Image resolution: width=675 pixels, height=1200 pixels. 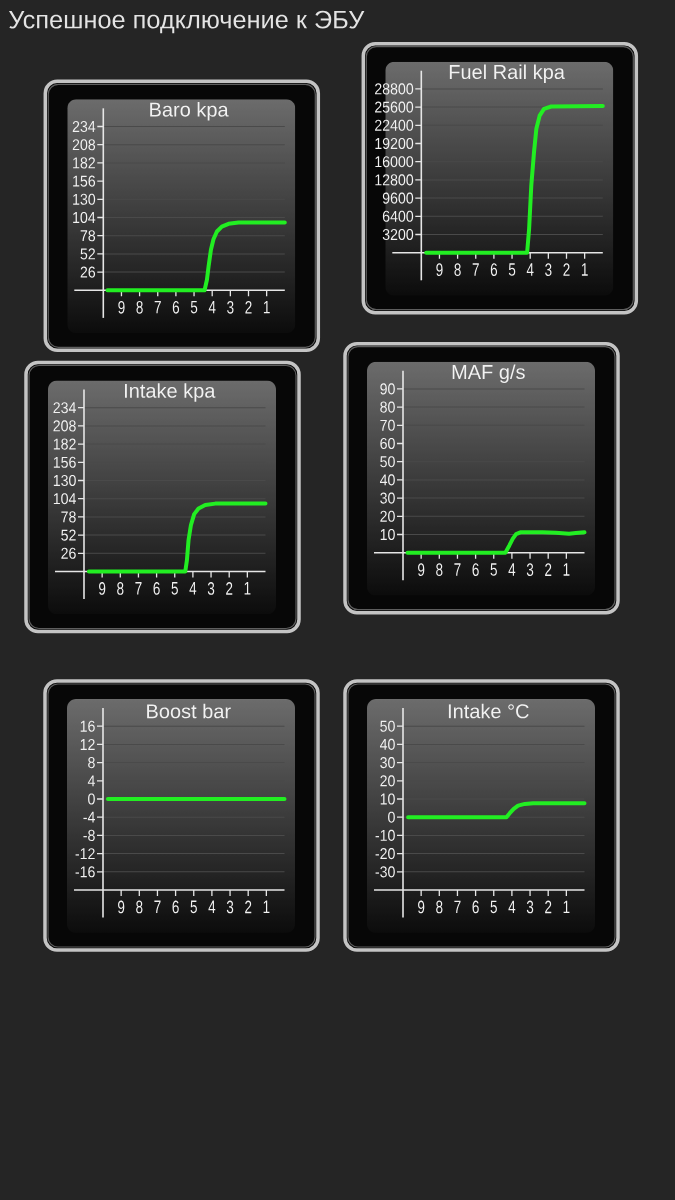 What do you see at coordinates (189, 111) in the screenshot?
I see `chart-title: Baro kpa` at bounding box center [189, 111].